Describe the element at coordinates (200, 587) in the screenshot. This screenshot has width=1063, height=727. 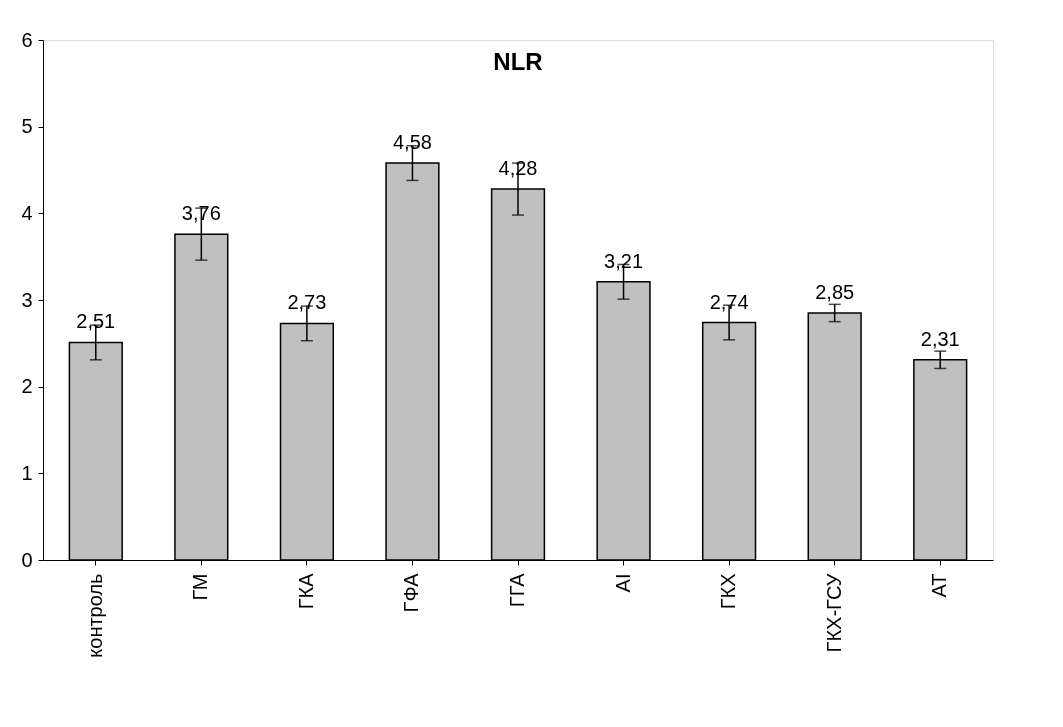
I see `x-tick-label: ГМ` at that location.